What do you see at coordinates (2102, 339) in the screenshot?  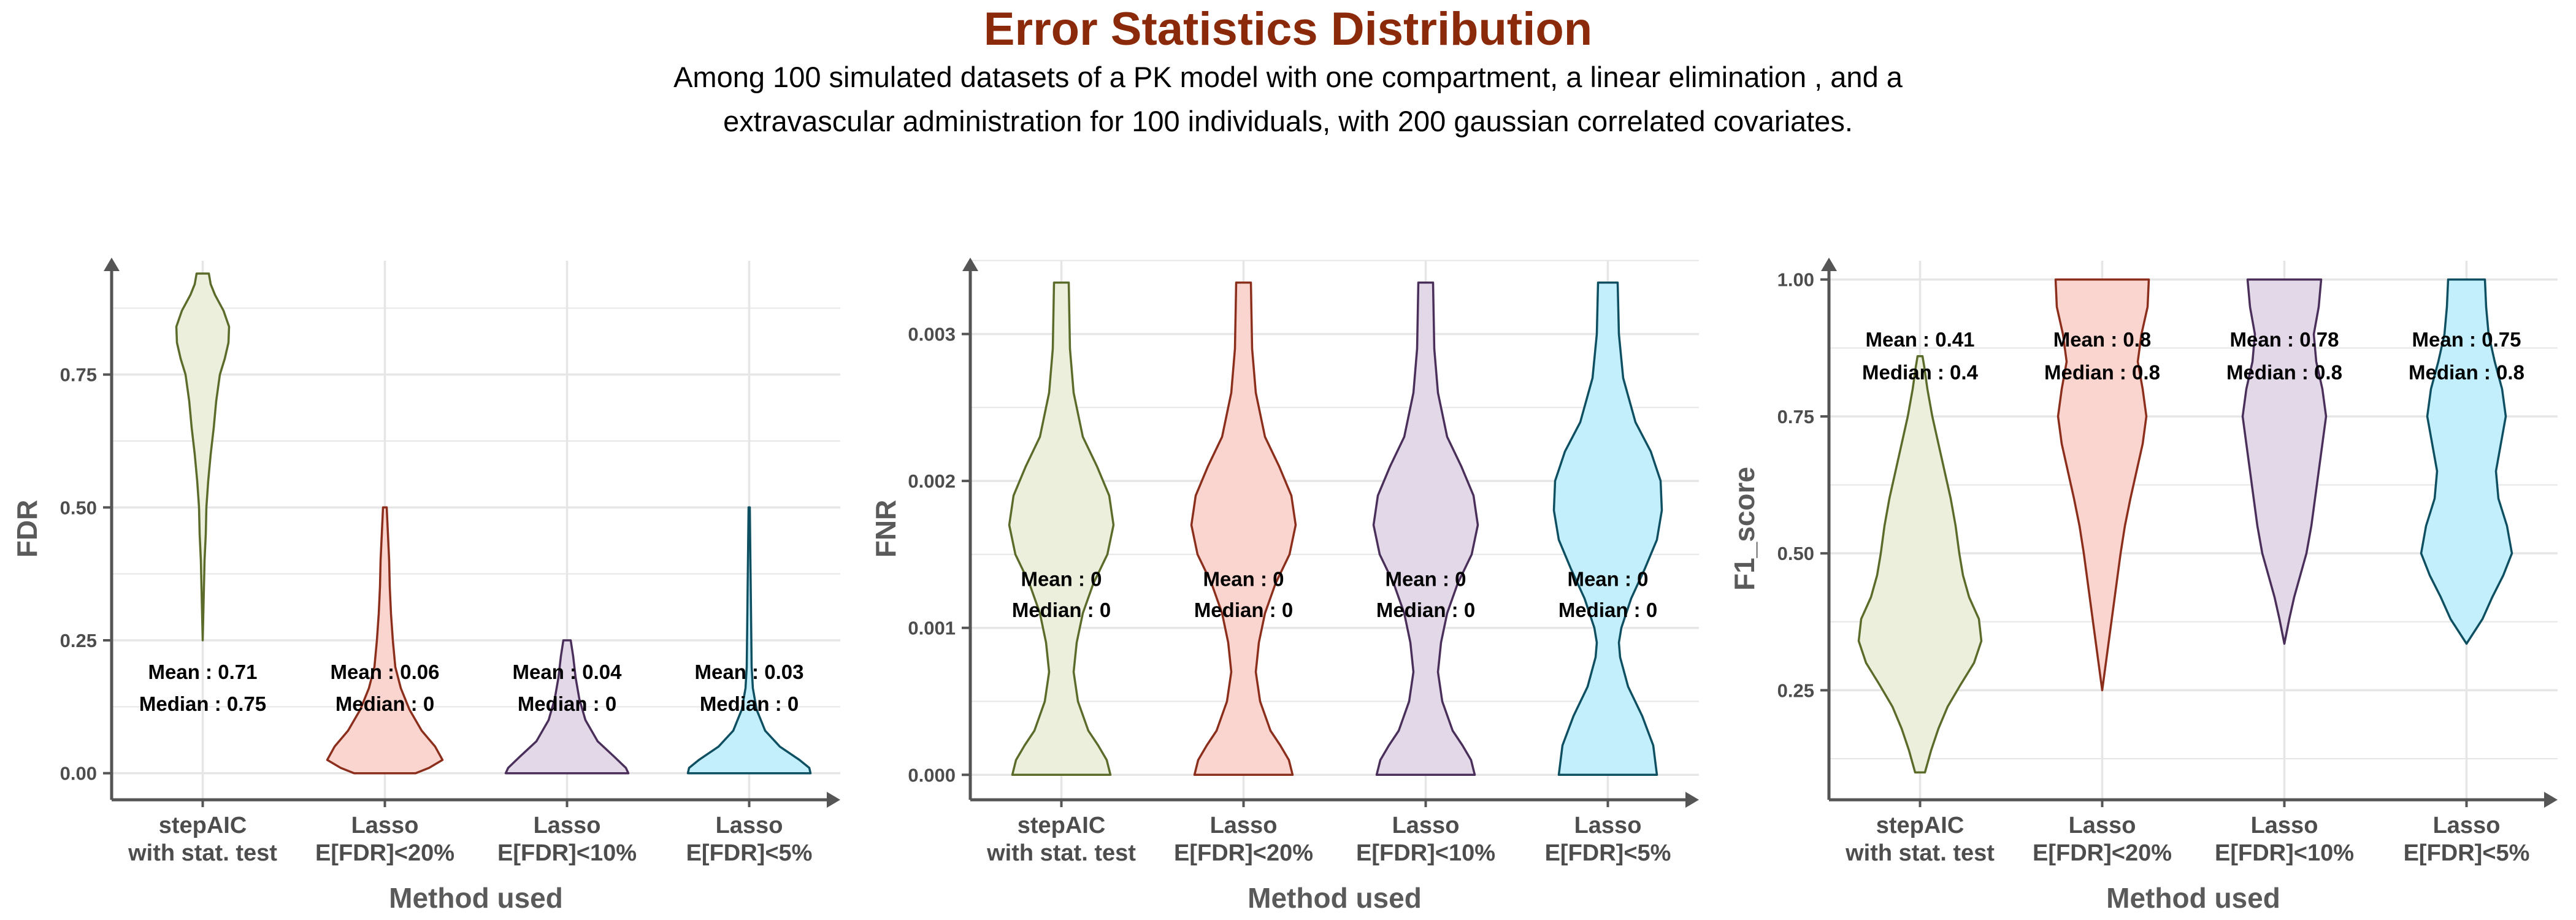 I see `mean-label: Mean : 0.8` at bounding box center [2102, 339].